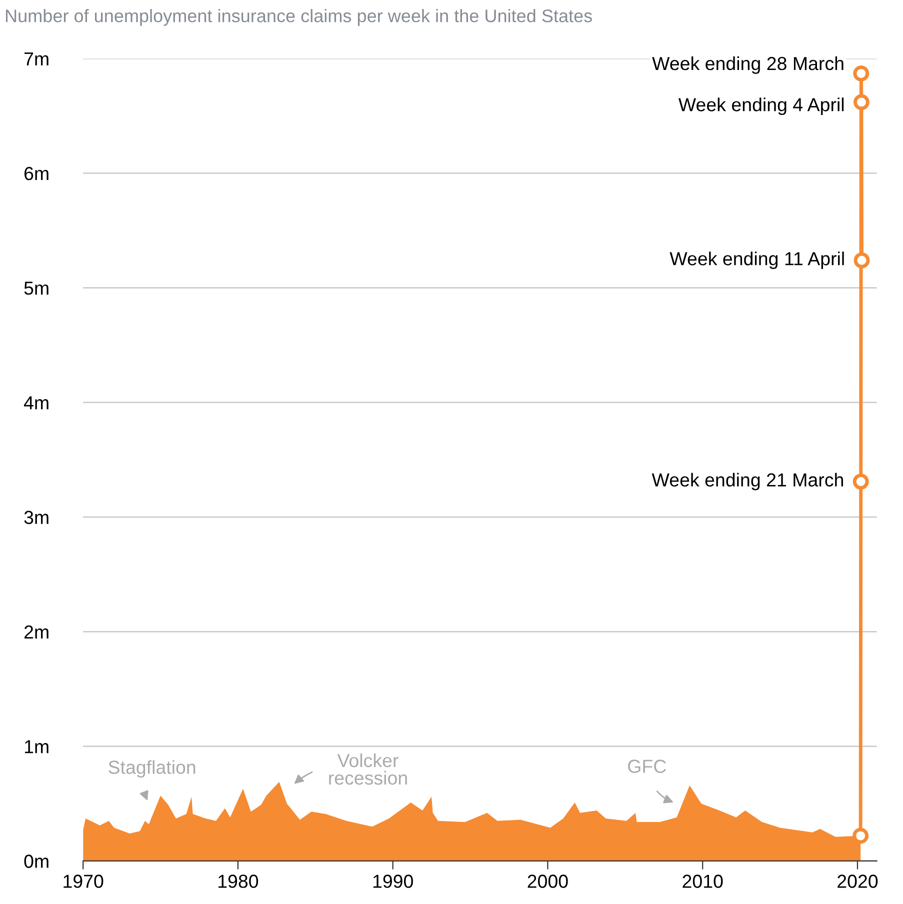 This screenshot has height=904, width=903. I want to click on y-tick-label: 5m, so click(36, 288).